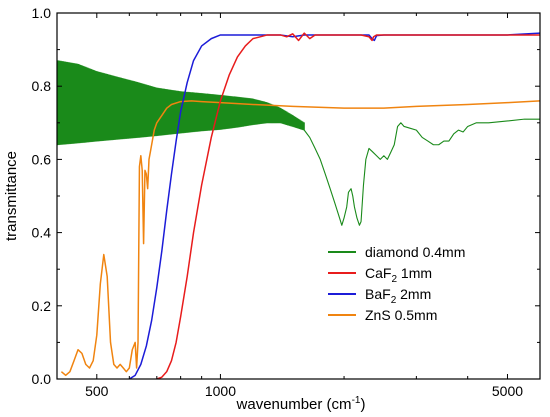 The width and height of the screenshot is (550, 417). I want to click on y-tick-label-3: 0.6, so click(42, 159).